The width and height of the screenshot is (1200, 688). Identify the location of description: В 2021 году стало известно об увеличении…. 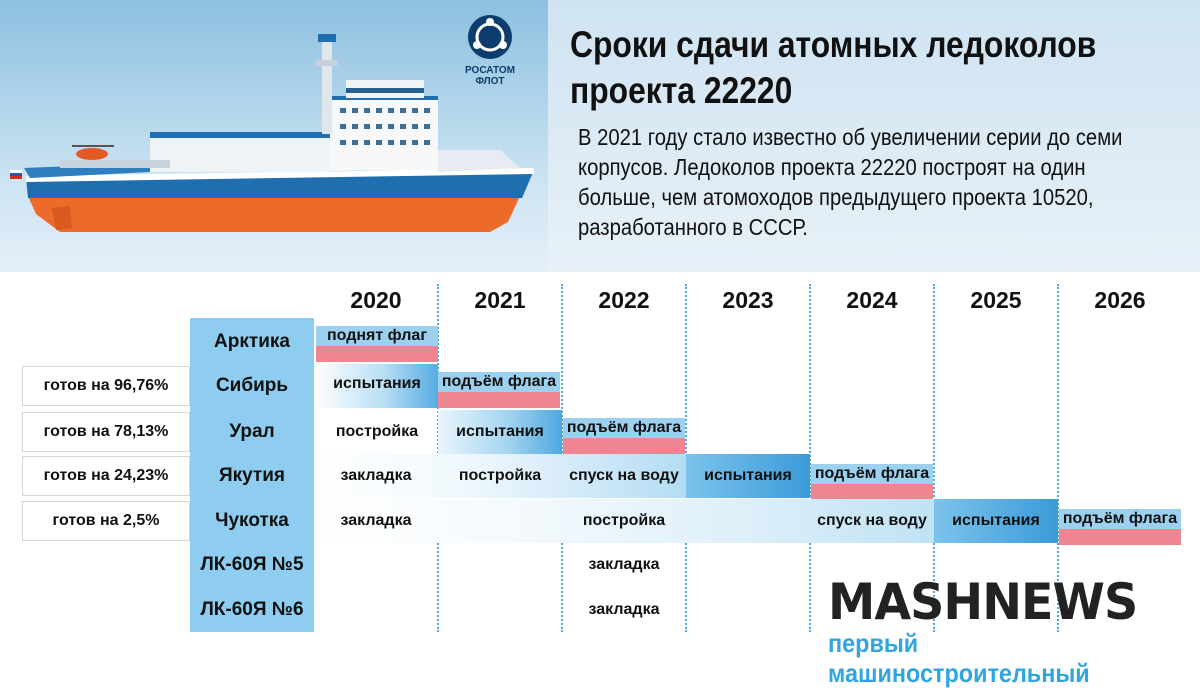
(850, 182).